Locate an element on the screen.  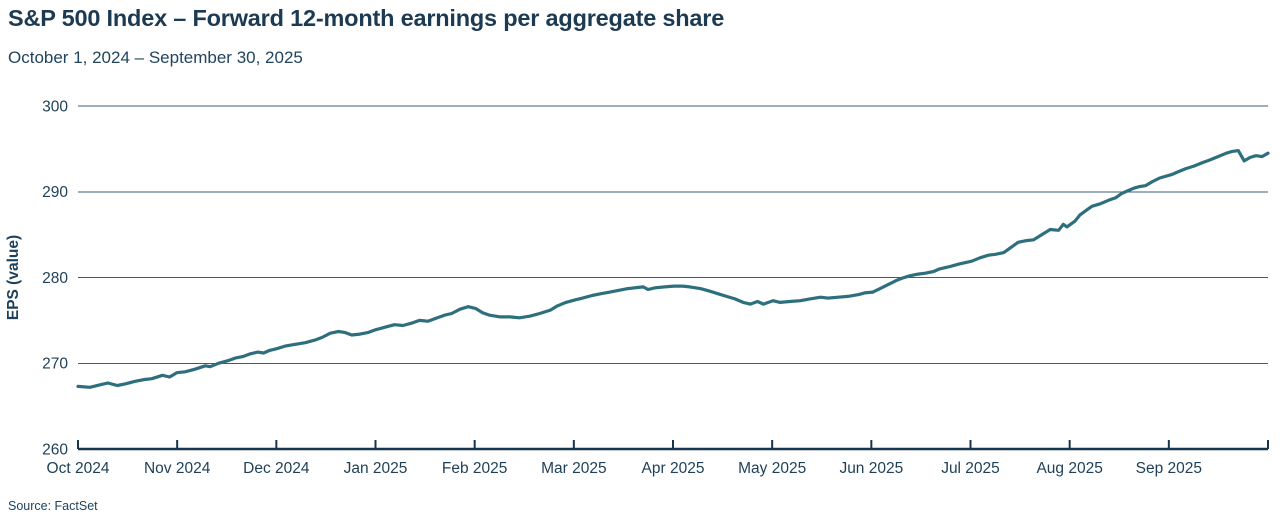
x-tick-label: Jul 2025 is located at coordinates (970, 468).